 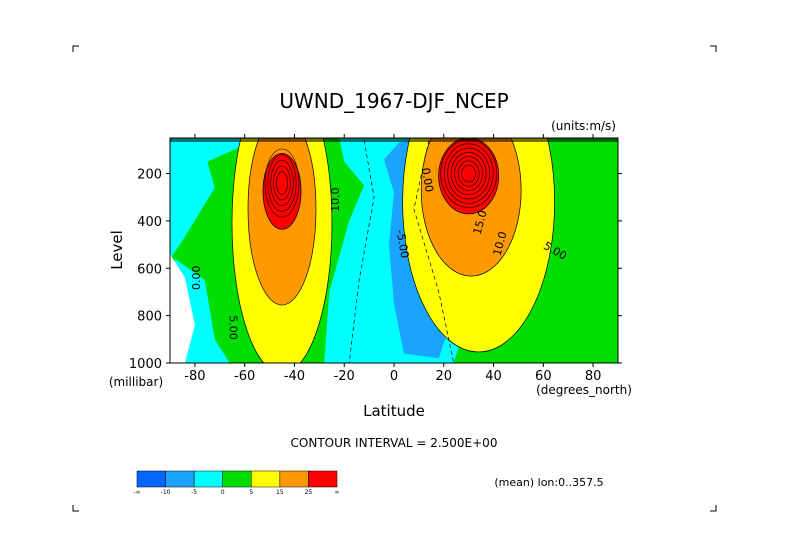 I want to click on colorbar-legend: -∞ -10 -5 0 5 15 25 ∞, so click(x=236, y=483).